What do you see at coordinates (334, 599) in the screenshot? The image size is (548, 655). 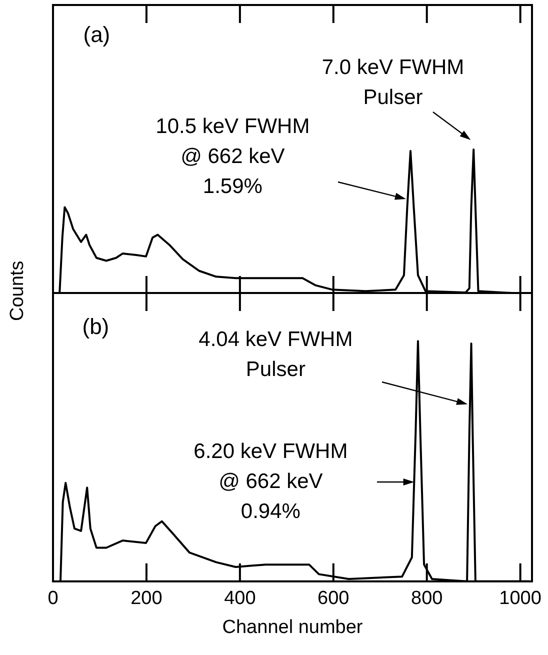 I see `x-tick-label: 600` at bounding box center [334, 599].